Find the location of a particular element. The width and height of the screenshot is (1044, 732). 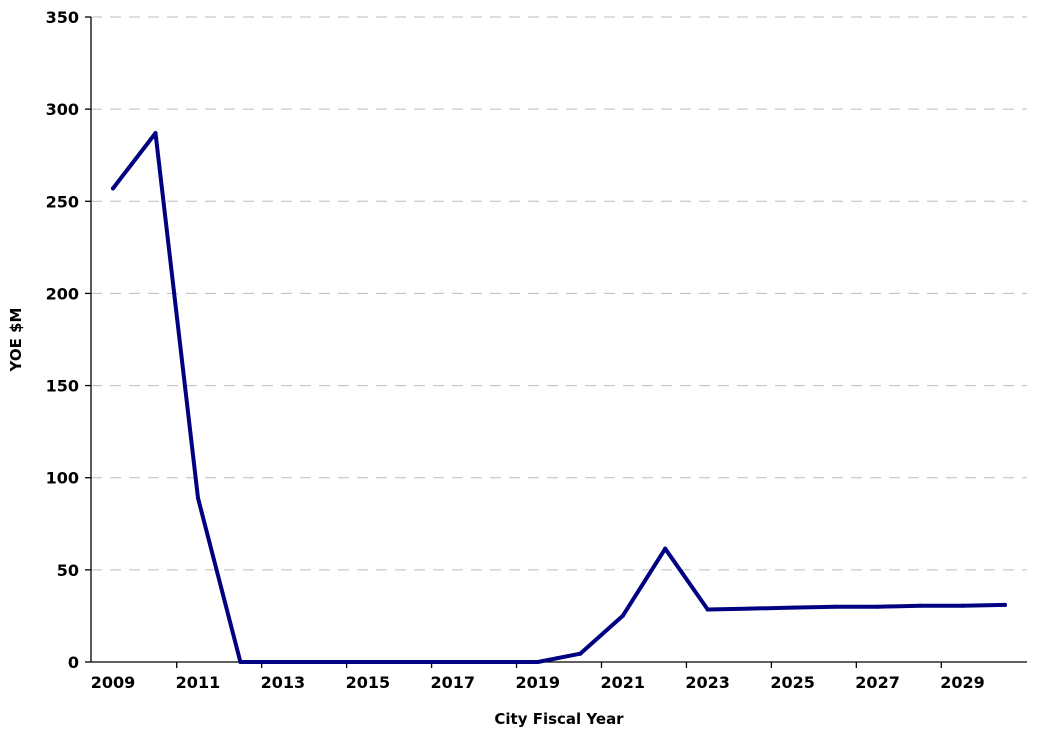

y-tick-label: 250 is located at coordinates (62, 201).